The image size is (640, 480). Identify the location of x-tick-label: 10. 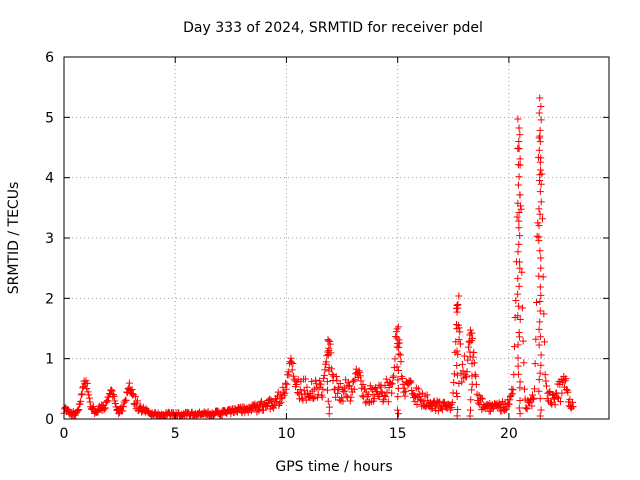
(287, 434).